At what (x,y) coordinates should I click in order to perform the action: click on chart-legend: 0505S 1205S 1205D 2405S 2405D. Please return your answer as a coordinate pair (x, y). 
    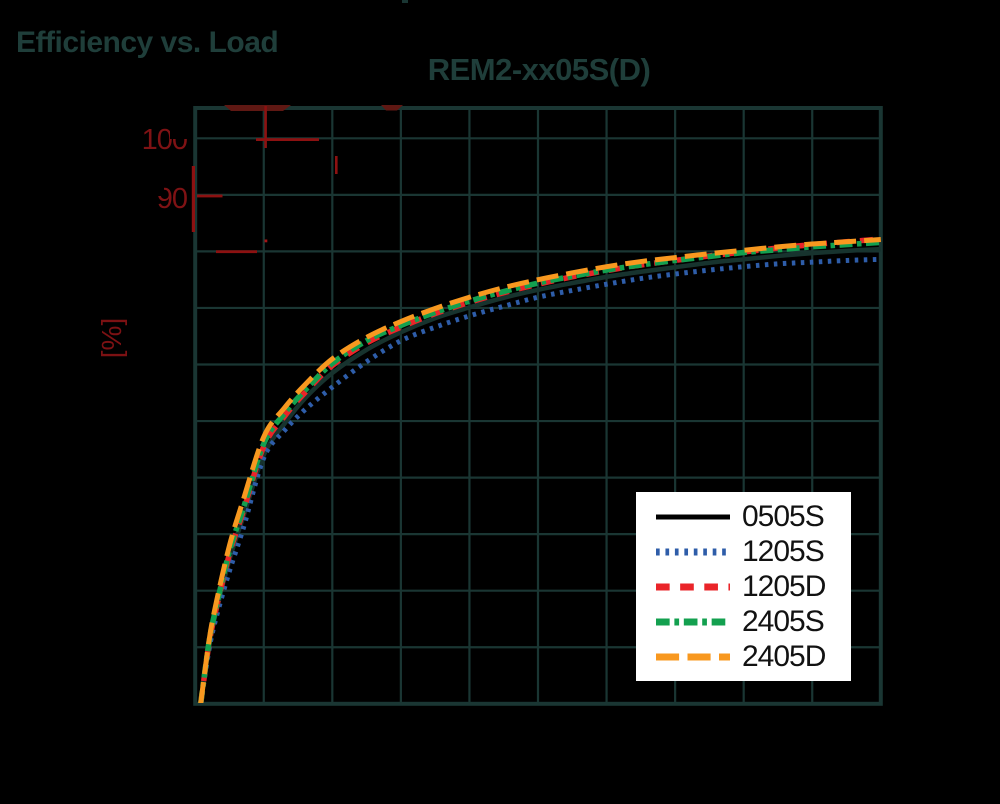
    Looking at the image, I should click on (743, 586).